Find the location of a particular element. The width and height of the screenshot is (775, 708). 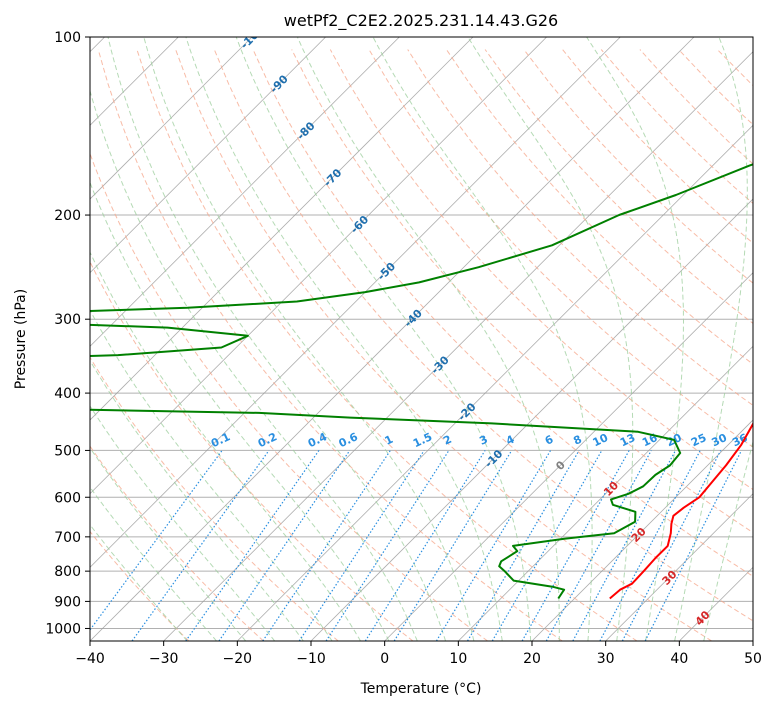

isotherm-label: -30 is located at coordinates (440, 364).